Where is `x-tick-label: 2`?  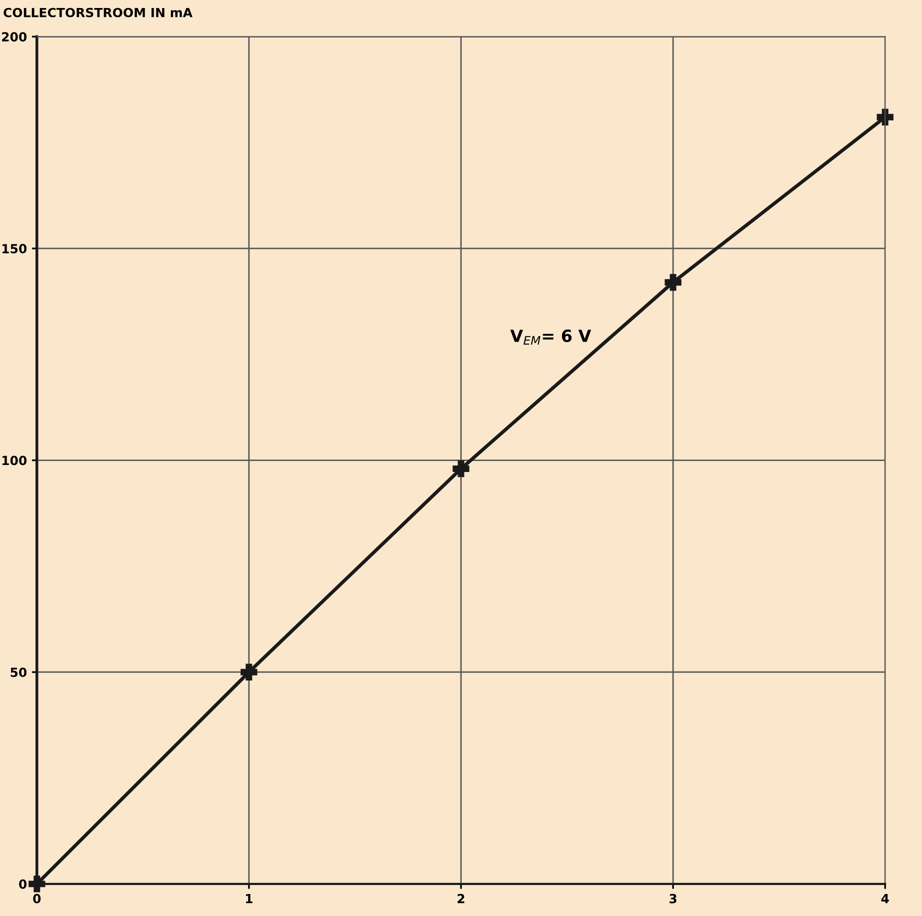 x-tick-label: 2 is located at coordinates (461, 899).